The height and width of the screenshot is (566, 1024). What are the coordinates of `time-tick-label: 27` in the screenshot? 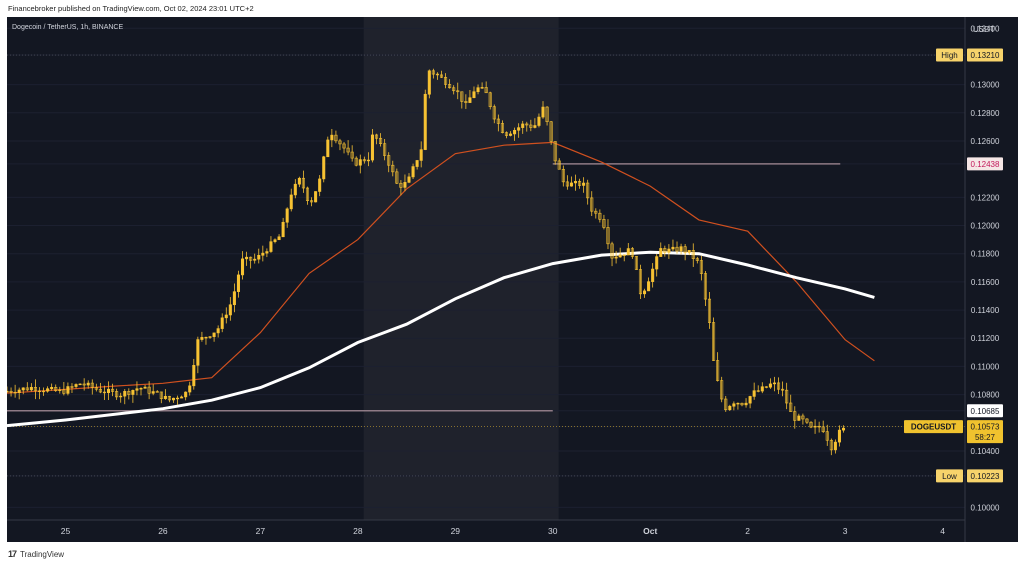 It's located at (261, 531).